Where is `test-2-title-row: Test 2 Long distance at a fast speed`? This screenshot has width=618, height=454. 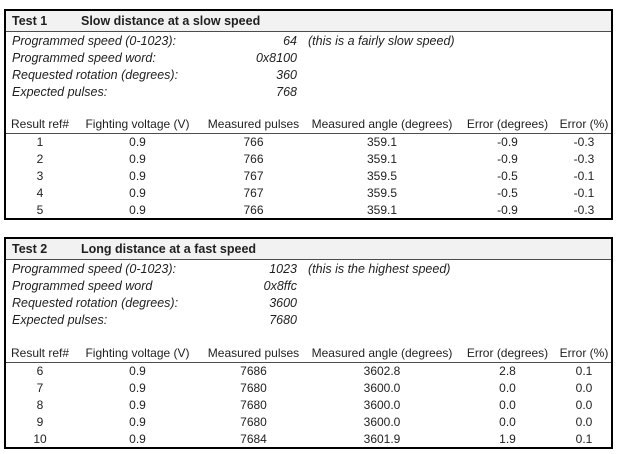
test-2-title-row: Test 2 Long distance at a fast speed is located at coordinates (308, 249).